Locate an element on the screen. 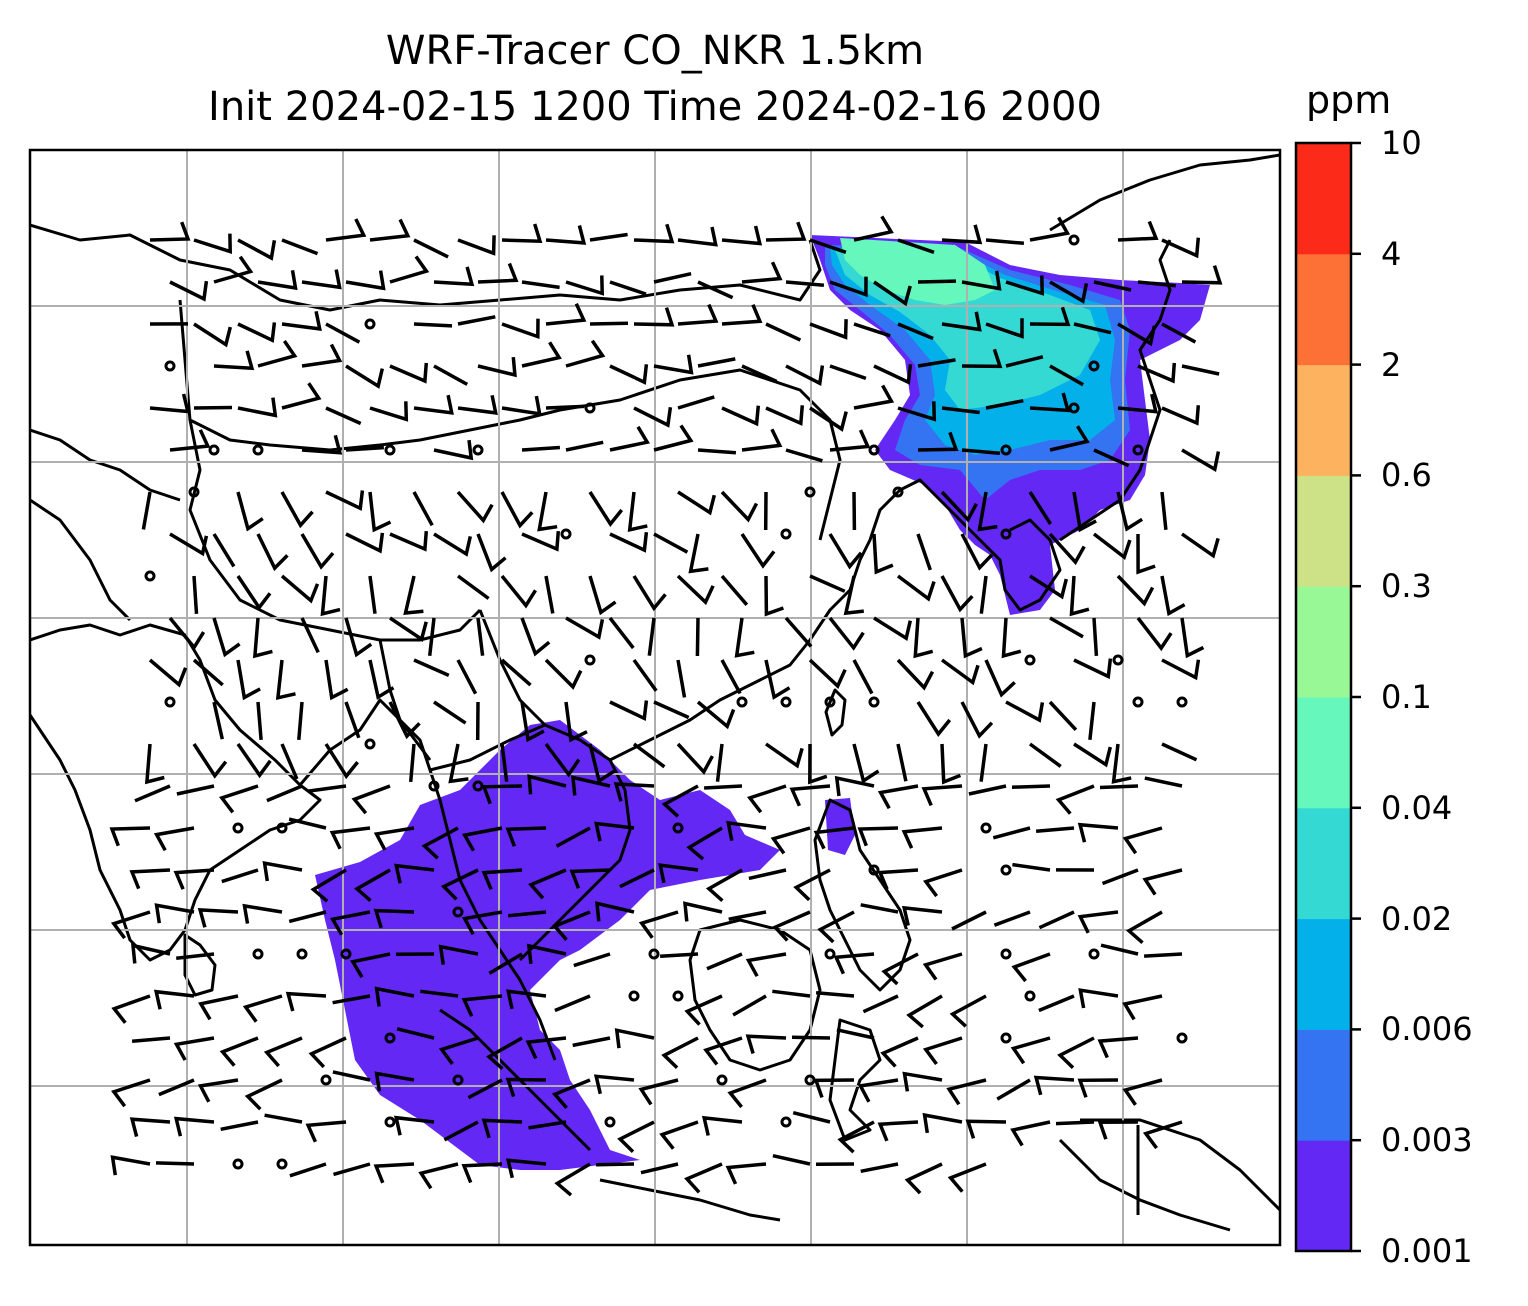 The width and height of the screenshot is (1528, 1306). border-pakistan is located at coordinates (105, 465).